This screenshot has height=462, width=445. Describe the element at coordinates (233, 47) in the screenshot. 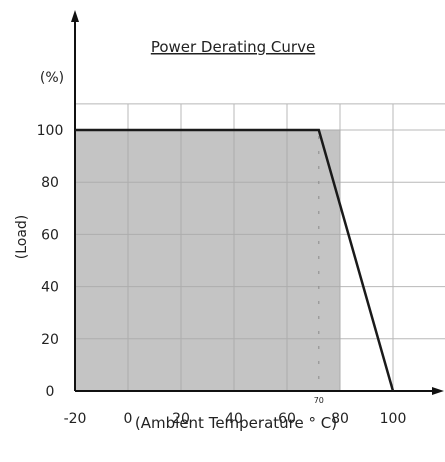

I see `chart-title: Power Derating Curve` at that location.